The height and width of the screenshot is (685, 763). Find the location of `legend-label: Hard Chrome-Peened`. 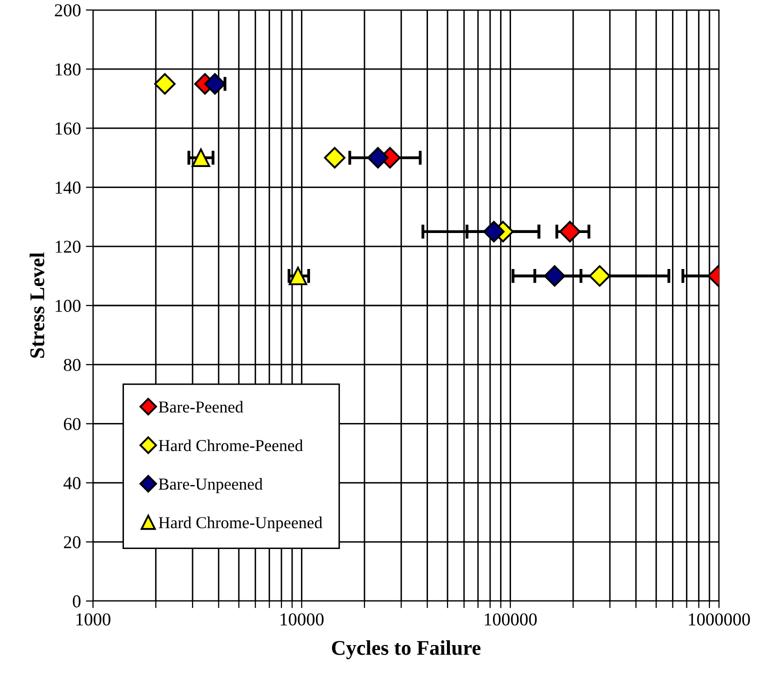

legend-label: Hard Chrome-Peened is located at coordinates (230, 445).